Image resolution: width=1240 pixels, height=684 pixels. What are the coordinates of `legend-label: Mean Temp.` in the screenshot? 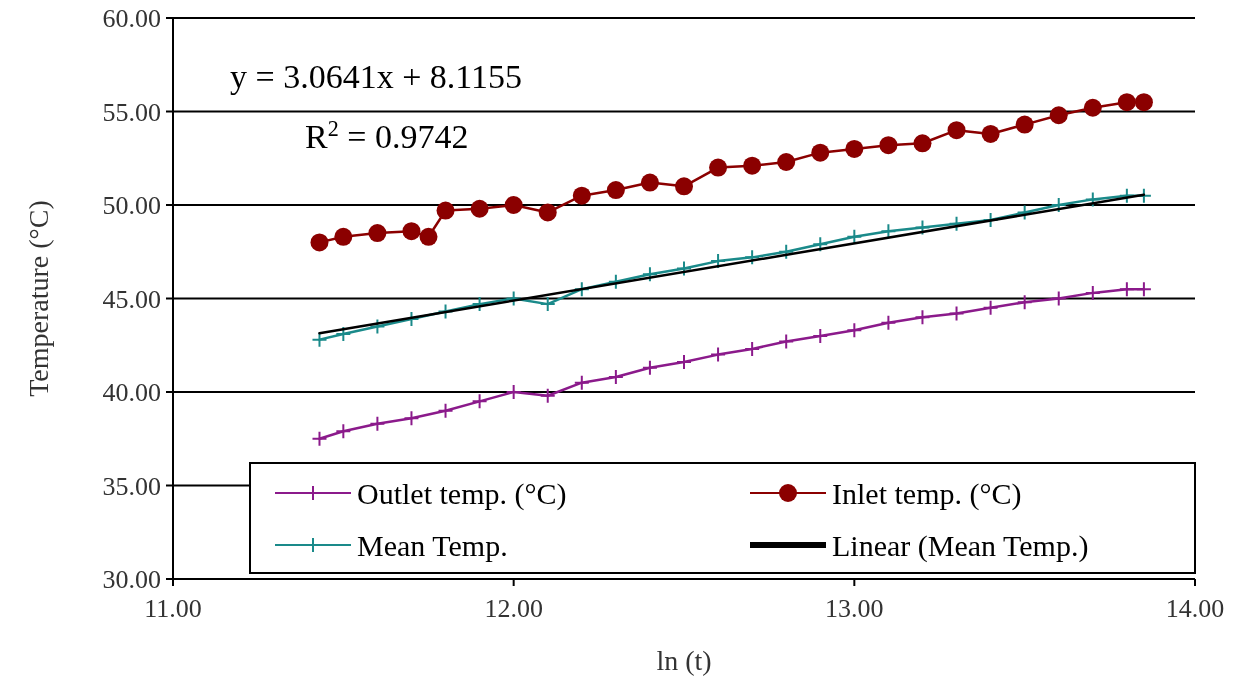 It's located at (432, 545).